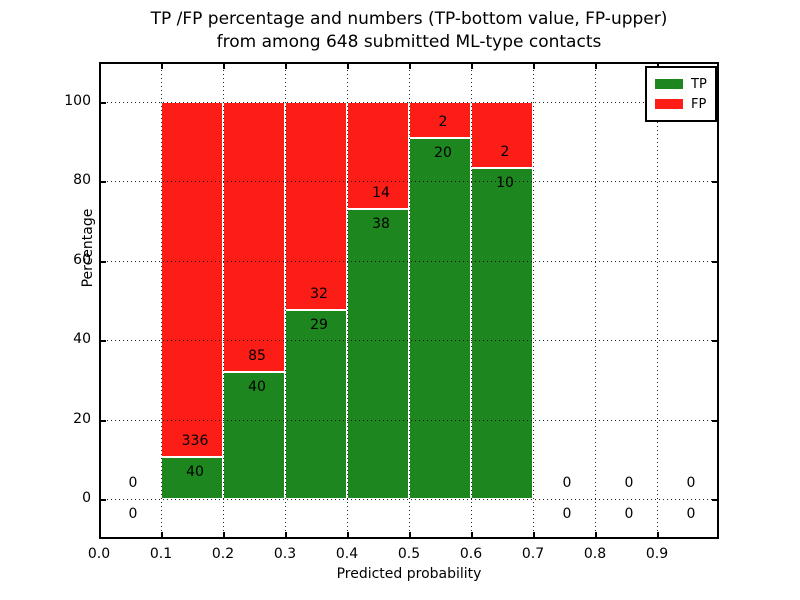 The width and height of the screenshot is (800, 600). I want to click on tp-legend-label: TP, so click(699, 84).